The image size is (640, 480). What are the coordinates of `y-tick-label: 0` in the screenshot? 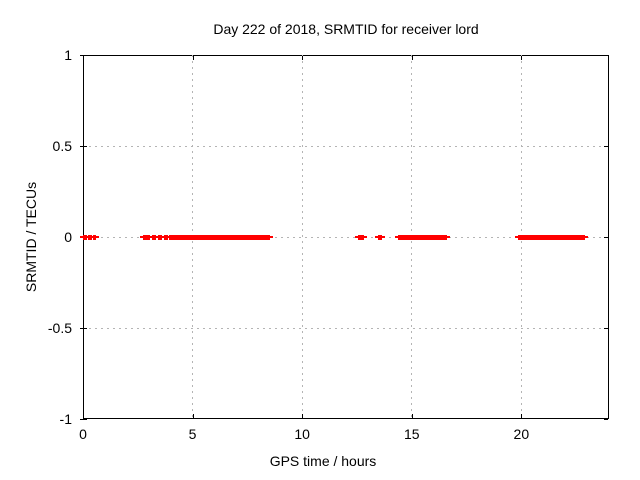 It's located at (68, 237).